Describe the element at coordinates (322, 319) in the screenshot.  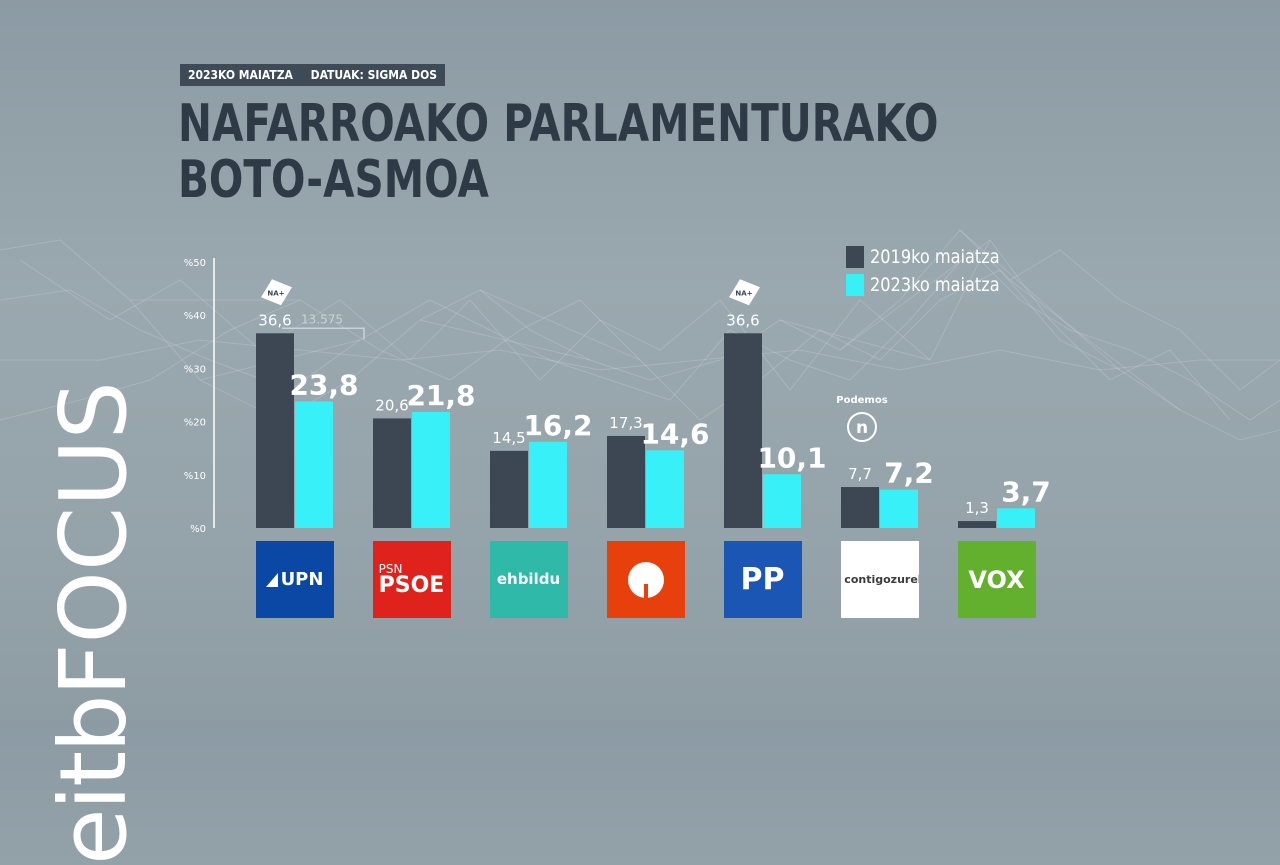
I see `upn-votes-note: 13.575` at that location.